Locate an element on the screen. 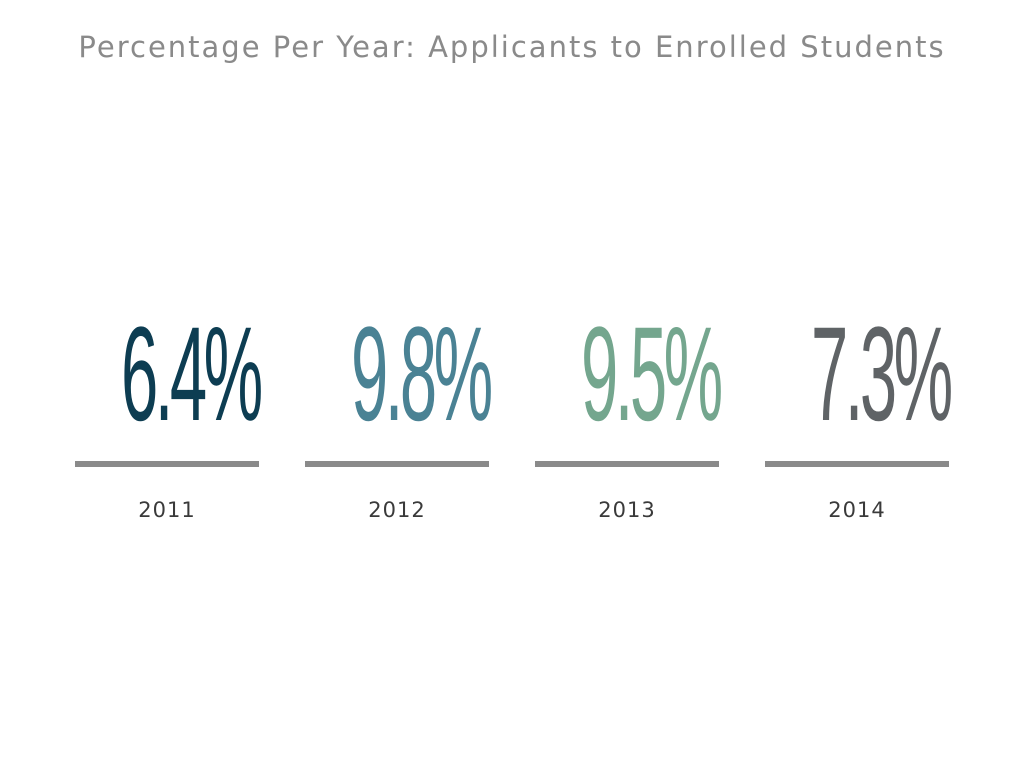 Image resolution: width=1024 pixels, height=768 pixels. stat-2011: 6.4% 2011 is located at coordinates (169, 411).